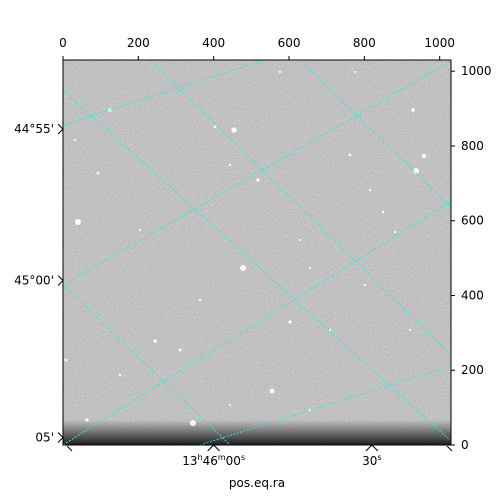 The height and width of the screenshot is (500, 500). Describe the element at coordinates (257, 483) in the screenshot. I see `x-axis-label: pos.eq.ra` at that location.